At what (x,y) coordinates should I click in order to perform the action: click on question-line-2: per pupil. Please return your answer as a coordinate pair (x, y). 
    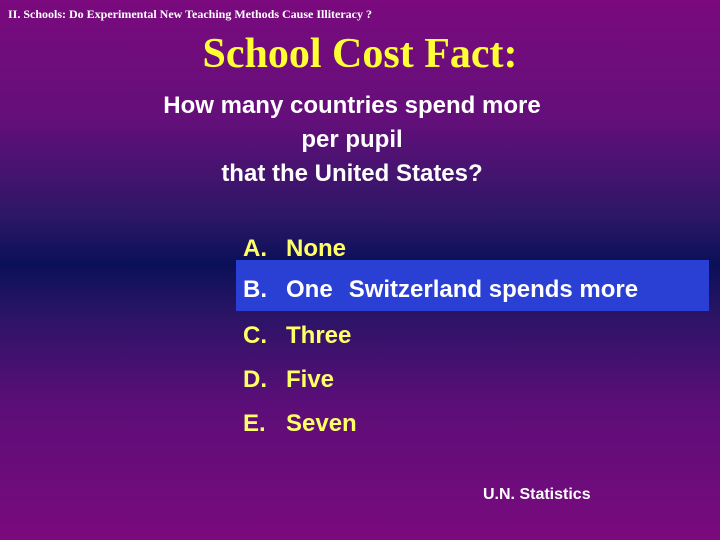
    Looking at the image, I should click on (352, 139).